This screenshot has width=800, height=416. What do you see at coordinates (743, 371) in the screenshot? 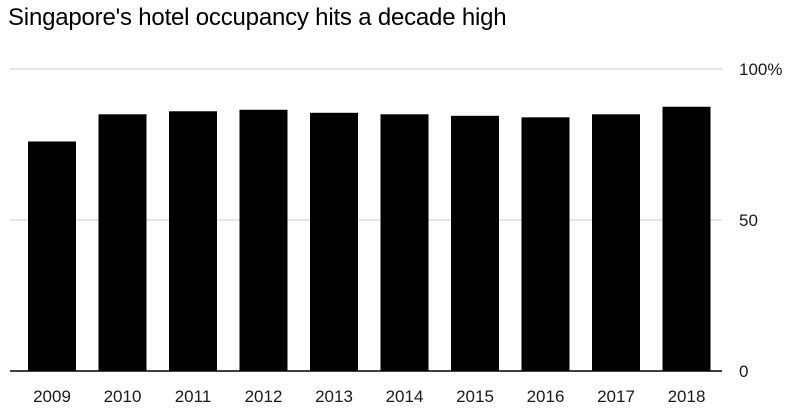
I see `y-tick-label-0: 0` at bounding box center [743, 371].